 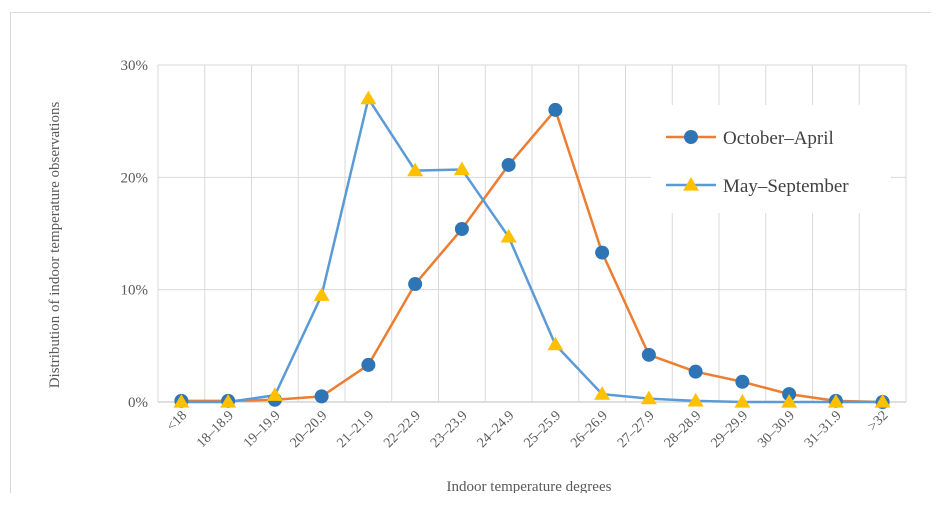 I want to click on y-tick-label: 0%, so click(x=138, y=403).